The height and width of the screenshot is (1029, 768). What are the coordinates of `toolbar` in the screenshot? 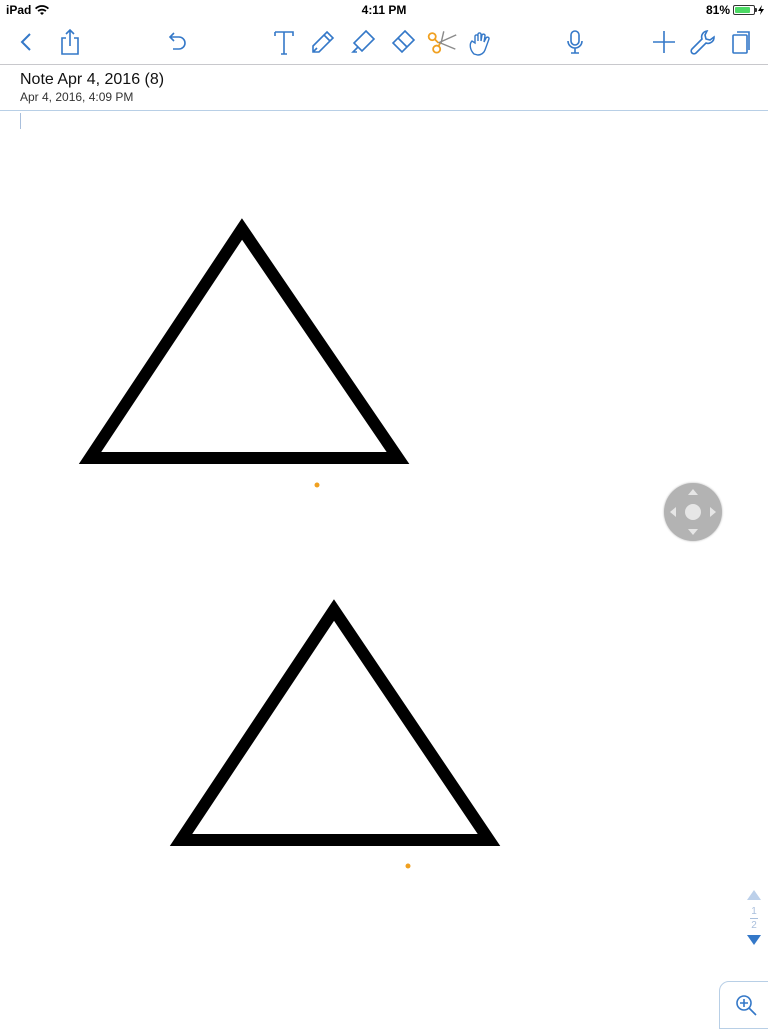 It's located at (384, 42).